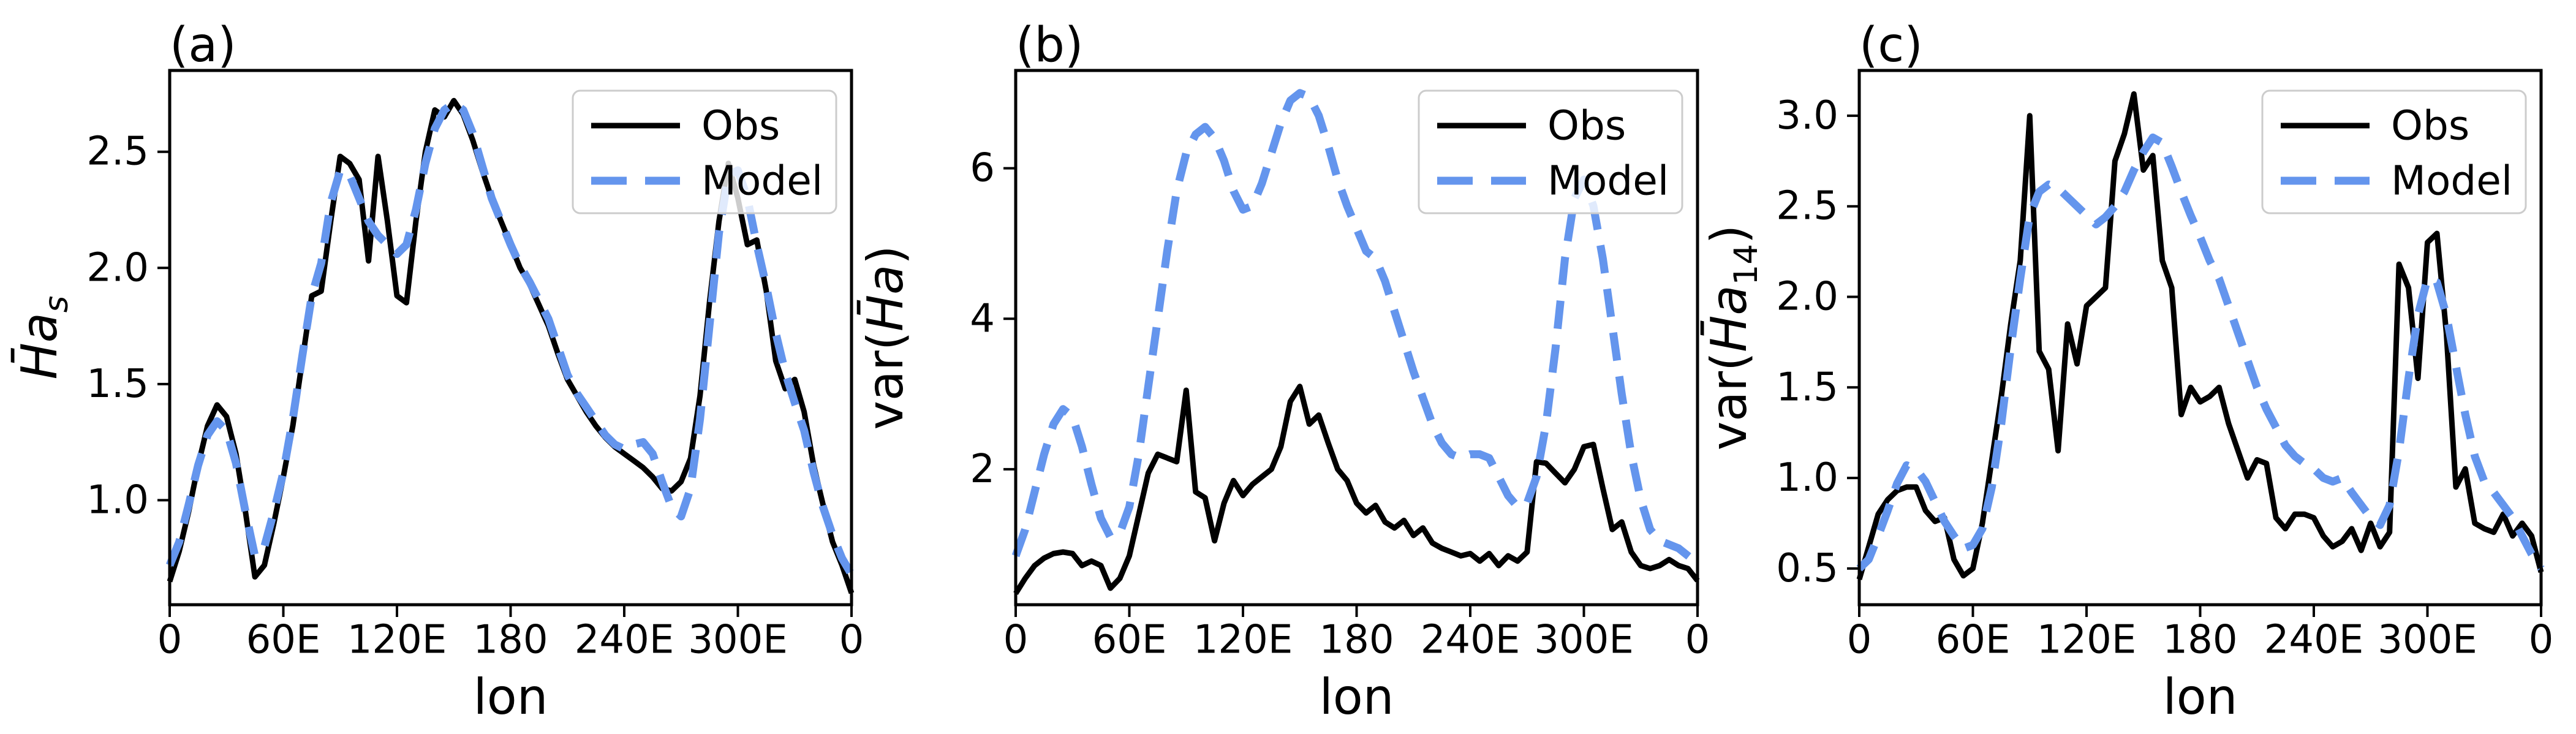 This screenshot has width=2576, height=734. What do you see at coordinates (1356, 490) in the screenshot?
I see `obs-line-b` at bounding box center [1356, 490].